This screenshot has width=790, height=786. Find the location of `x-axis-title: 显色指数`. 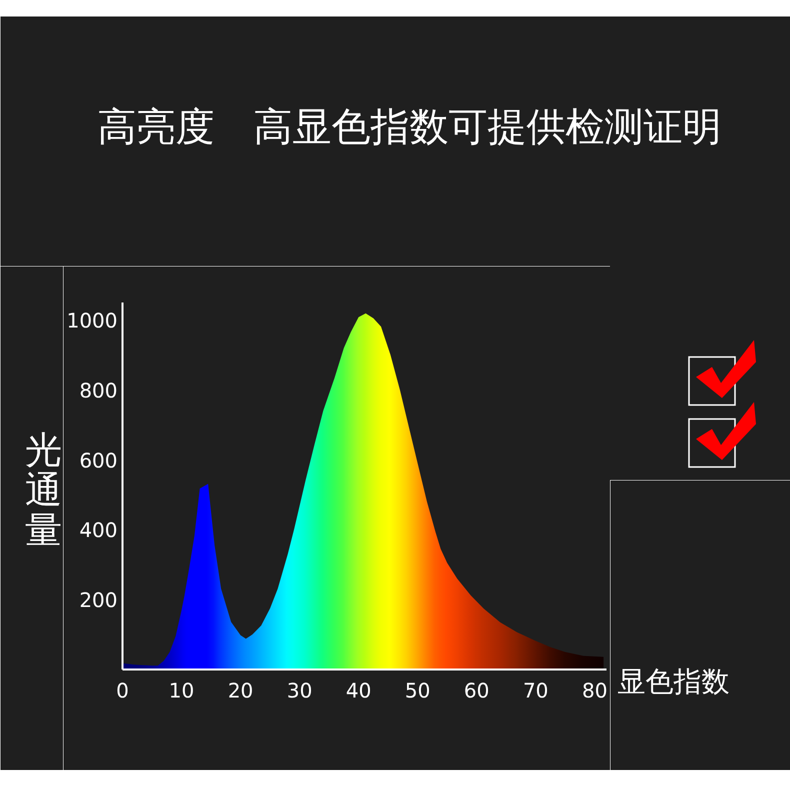

x-axis-title: 显色指数 is located at coordinates (674, 681).